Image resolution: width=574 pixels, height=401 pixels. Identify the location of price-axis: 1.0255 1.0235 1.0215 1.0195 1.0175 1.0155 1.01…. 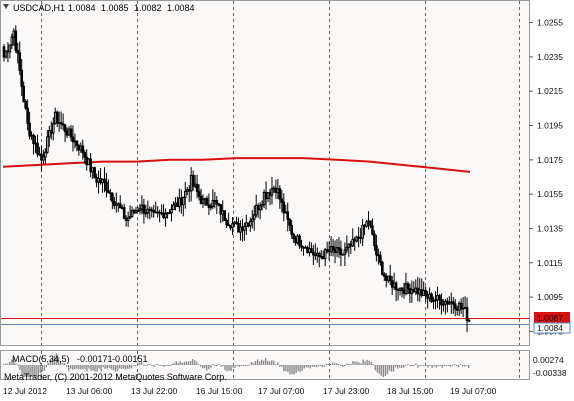
(546, 177).